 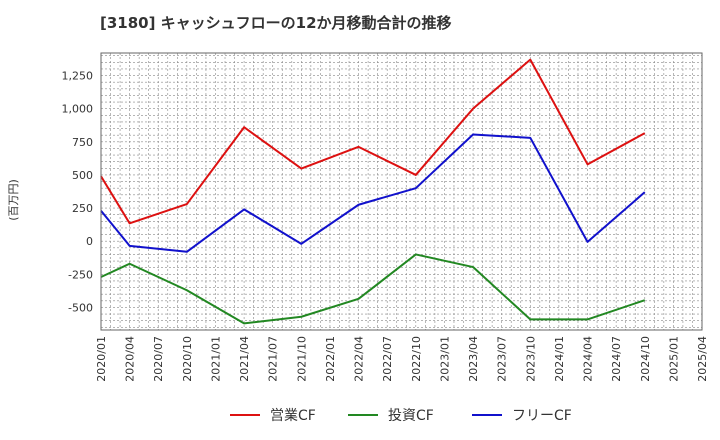 What do you see at coordinates (473, 359) in the screenshot?
I see `x-tick-label: 2023/04` at bounding box center [473, 359].